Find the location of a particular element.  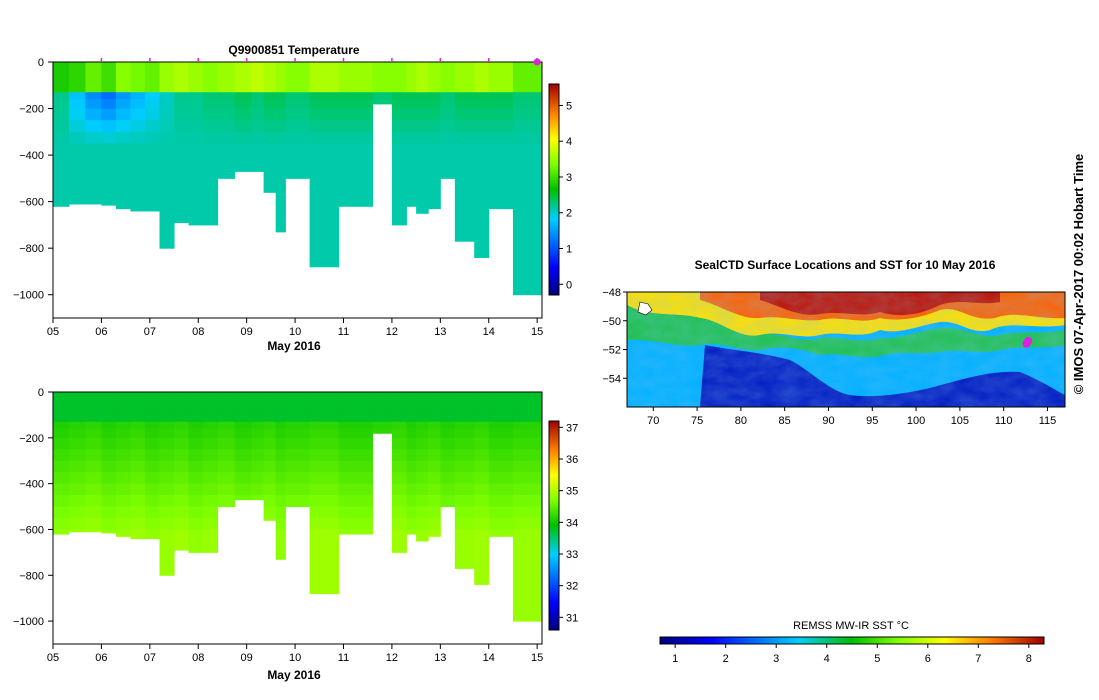

sst-field is located at coordinates (846, 349).